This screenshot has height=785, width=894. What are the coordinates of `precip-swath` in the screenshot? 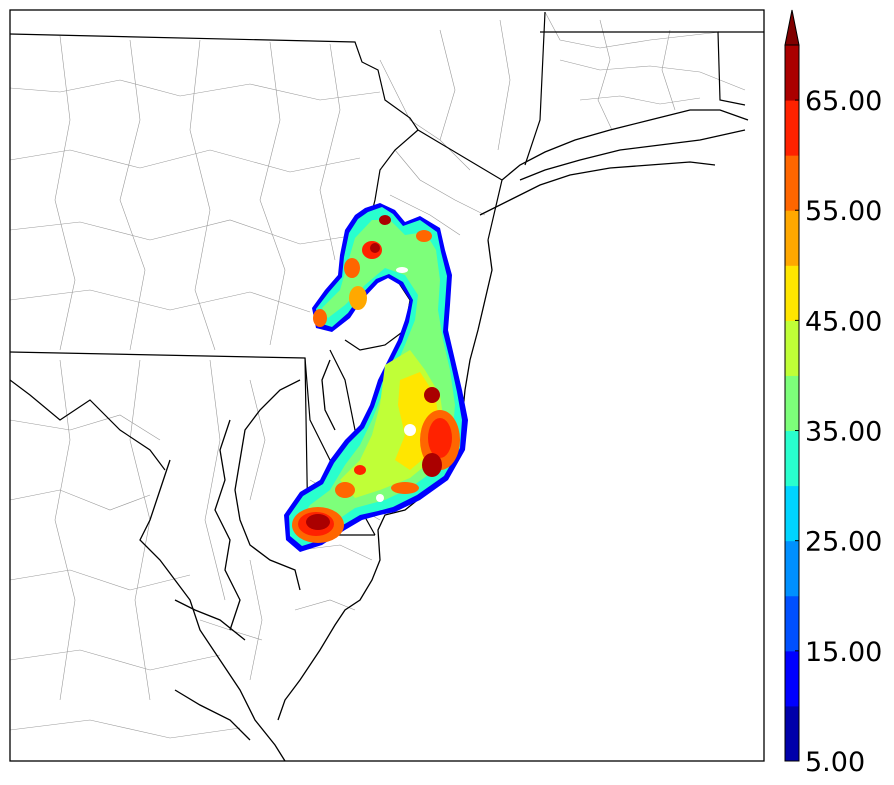 It's located at (376, 377).